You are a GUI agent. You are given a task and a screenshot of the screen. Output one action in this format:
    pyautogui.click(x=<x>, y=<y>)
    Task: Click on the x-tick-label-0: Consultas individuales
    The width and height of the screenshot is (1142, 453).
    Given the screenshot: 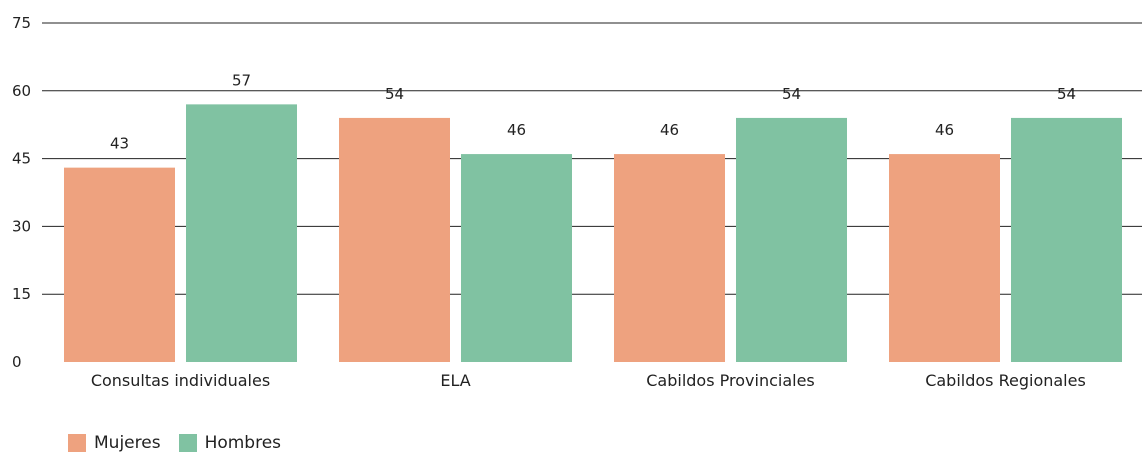 What is the action you would take?
    pyautogui.click(x=180, y=380)
    